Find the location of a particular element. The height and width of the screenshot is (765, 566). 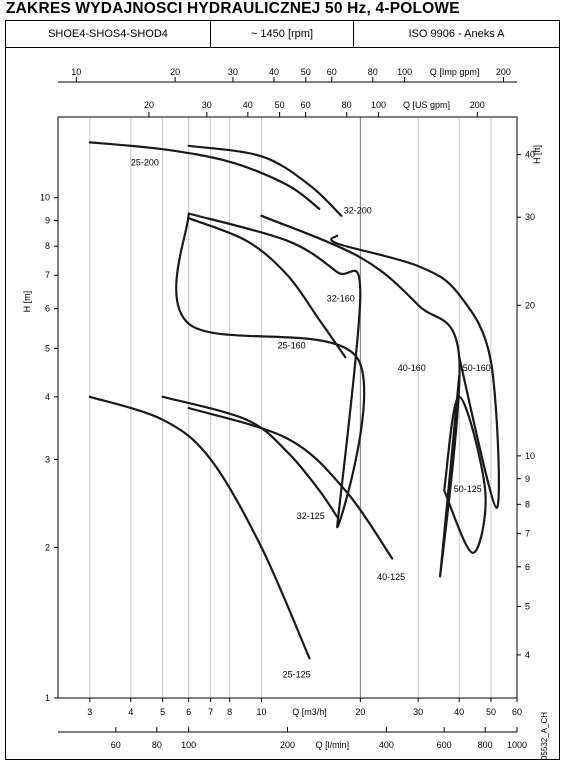

usgpm-tick-label: 20 is located at coordinates (149, 105).